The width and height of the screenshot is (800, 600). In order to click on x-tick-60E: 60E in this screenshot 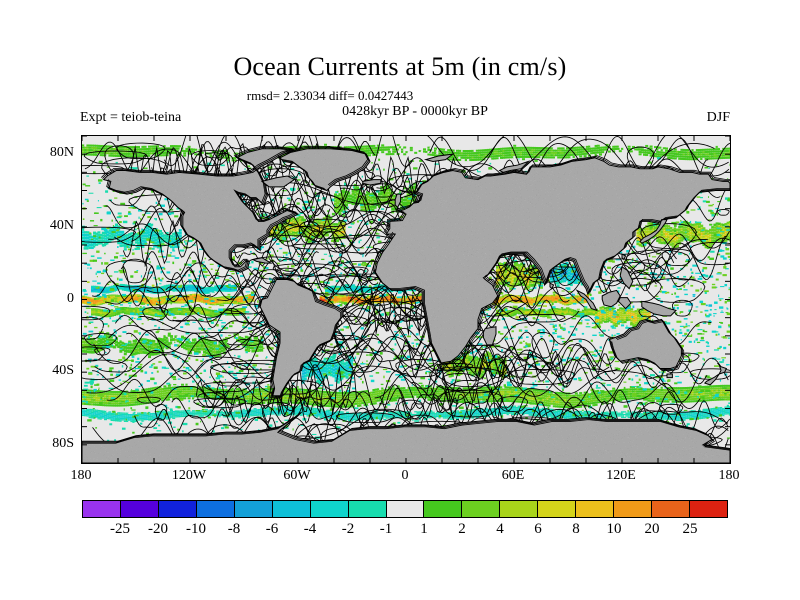, I will do `click(513, 475)`.